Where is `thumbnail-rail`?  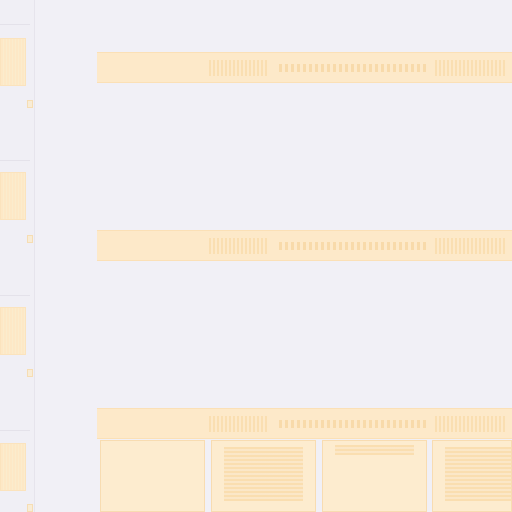
thumbnail-rail is located at coordinates (17, 256).